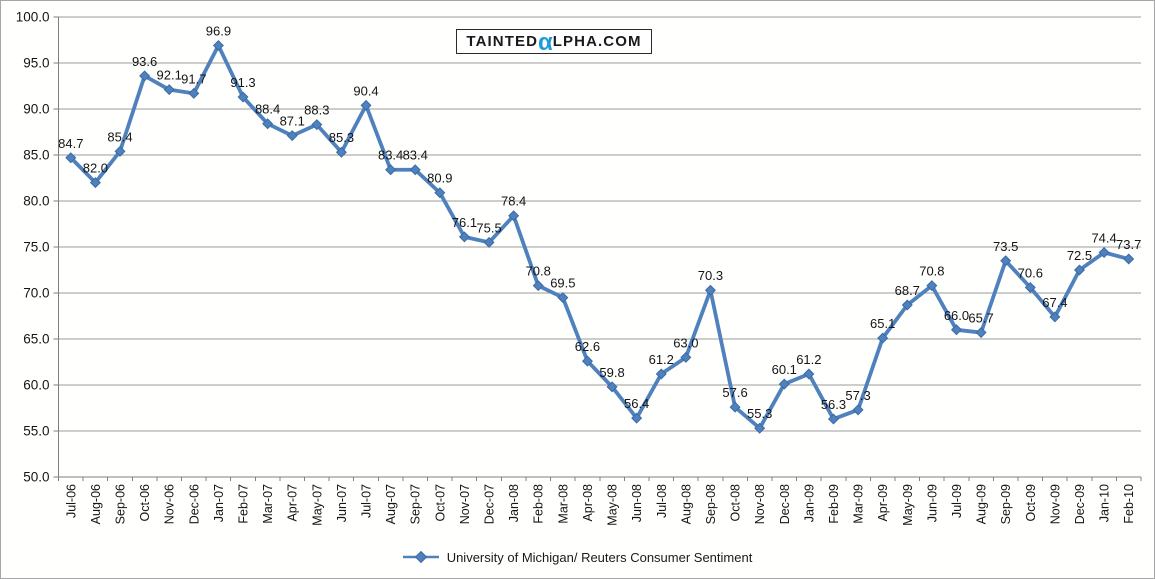  Describe the element at coordinates (416, 504) in the screenshot. I see `x-axis-tick-label: Sep-07` at that location.